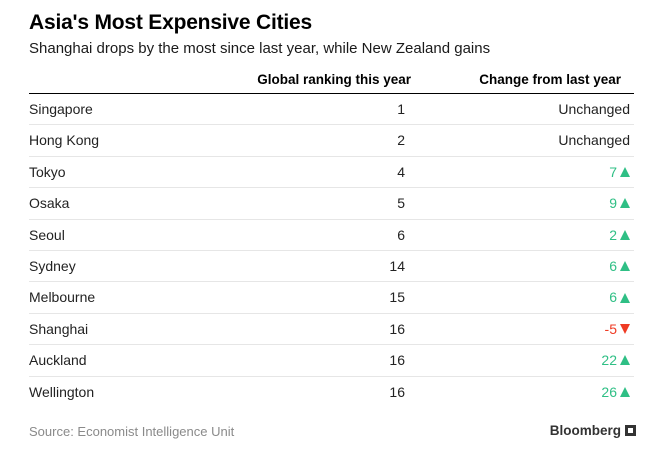 The height and width of the screenshot is (457, 669). Describe the element at coordinates (331, 235) in the screenshot. I see `table-row: Seoul 6 2` at that location.